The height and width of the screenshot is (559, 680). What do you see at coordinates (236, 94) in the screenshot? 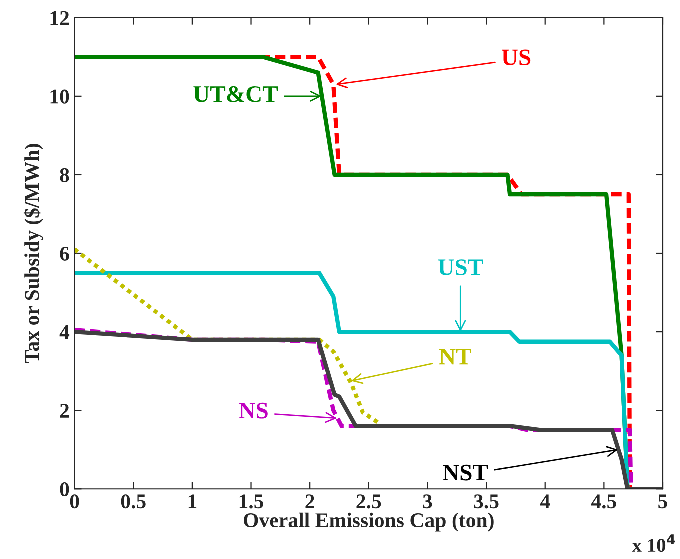
I see `annotation: UT&CT` at bounding box center [236, 94].